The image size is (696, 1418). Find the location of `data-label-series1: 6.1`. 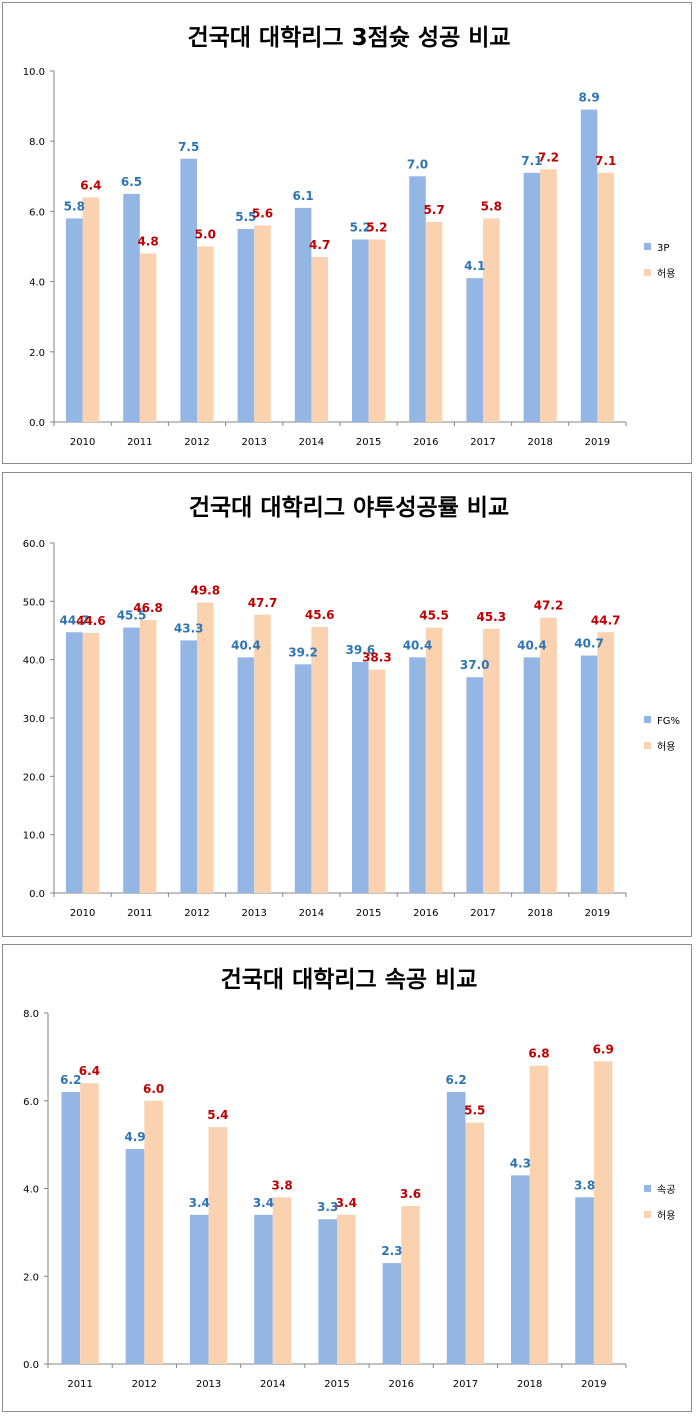

data-label-series1: 6.1 is located at coordinates (302, 196).